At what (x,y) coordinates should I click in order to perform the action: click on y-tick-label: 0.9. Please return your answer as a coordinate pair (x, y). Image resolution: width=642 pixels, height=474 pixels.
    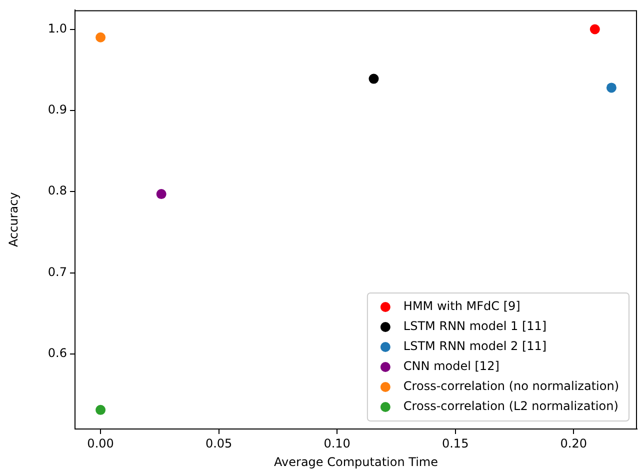
    Looking at the image, I should click on (57, 109).